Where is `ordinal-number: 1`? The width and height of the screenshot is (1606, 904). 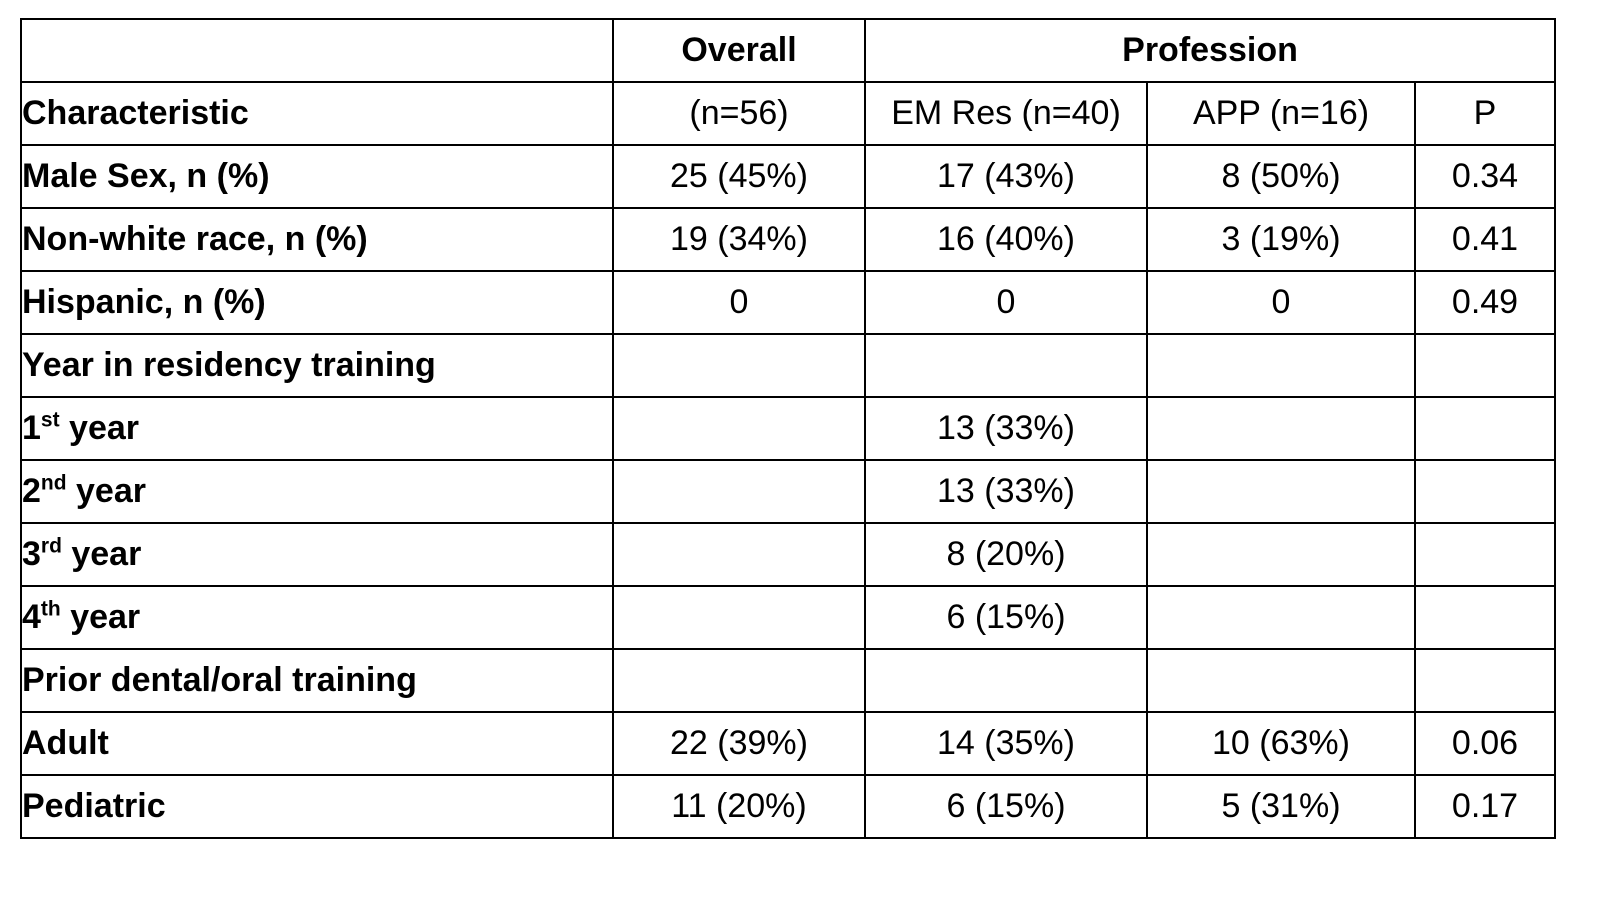 ordinal-number: 1 is located at coordinates (31, 428).